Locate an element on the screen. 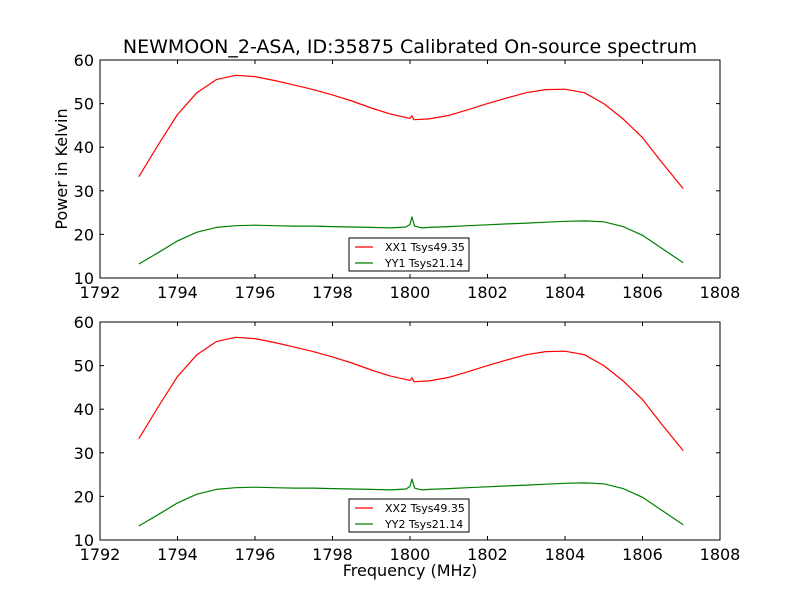 The width and height of the screenshot is (800, 600). legend-label: YY1 Tsys21.14 is located at coordinates (423, 263).